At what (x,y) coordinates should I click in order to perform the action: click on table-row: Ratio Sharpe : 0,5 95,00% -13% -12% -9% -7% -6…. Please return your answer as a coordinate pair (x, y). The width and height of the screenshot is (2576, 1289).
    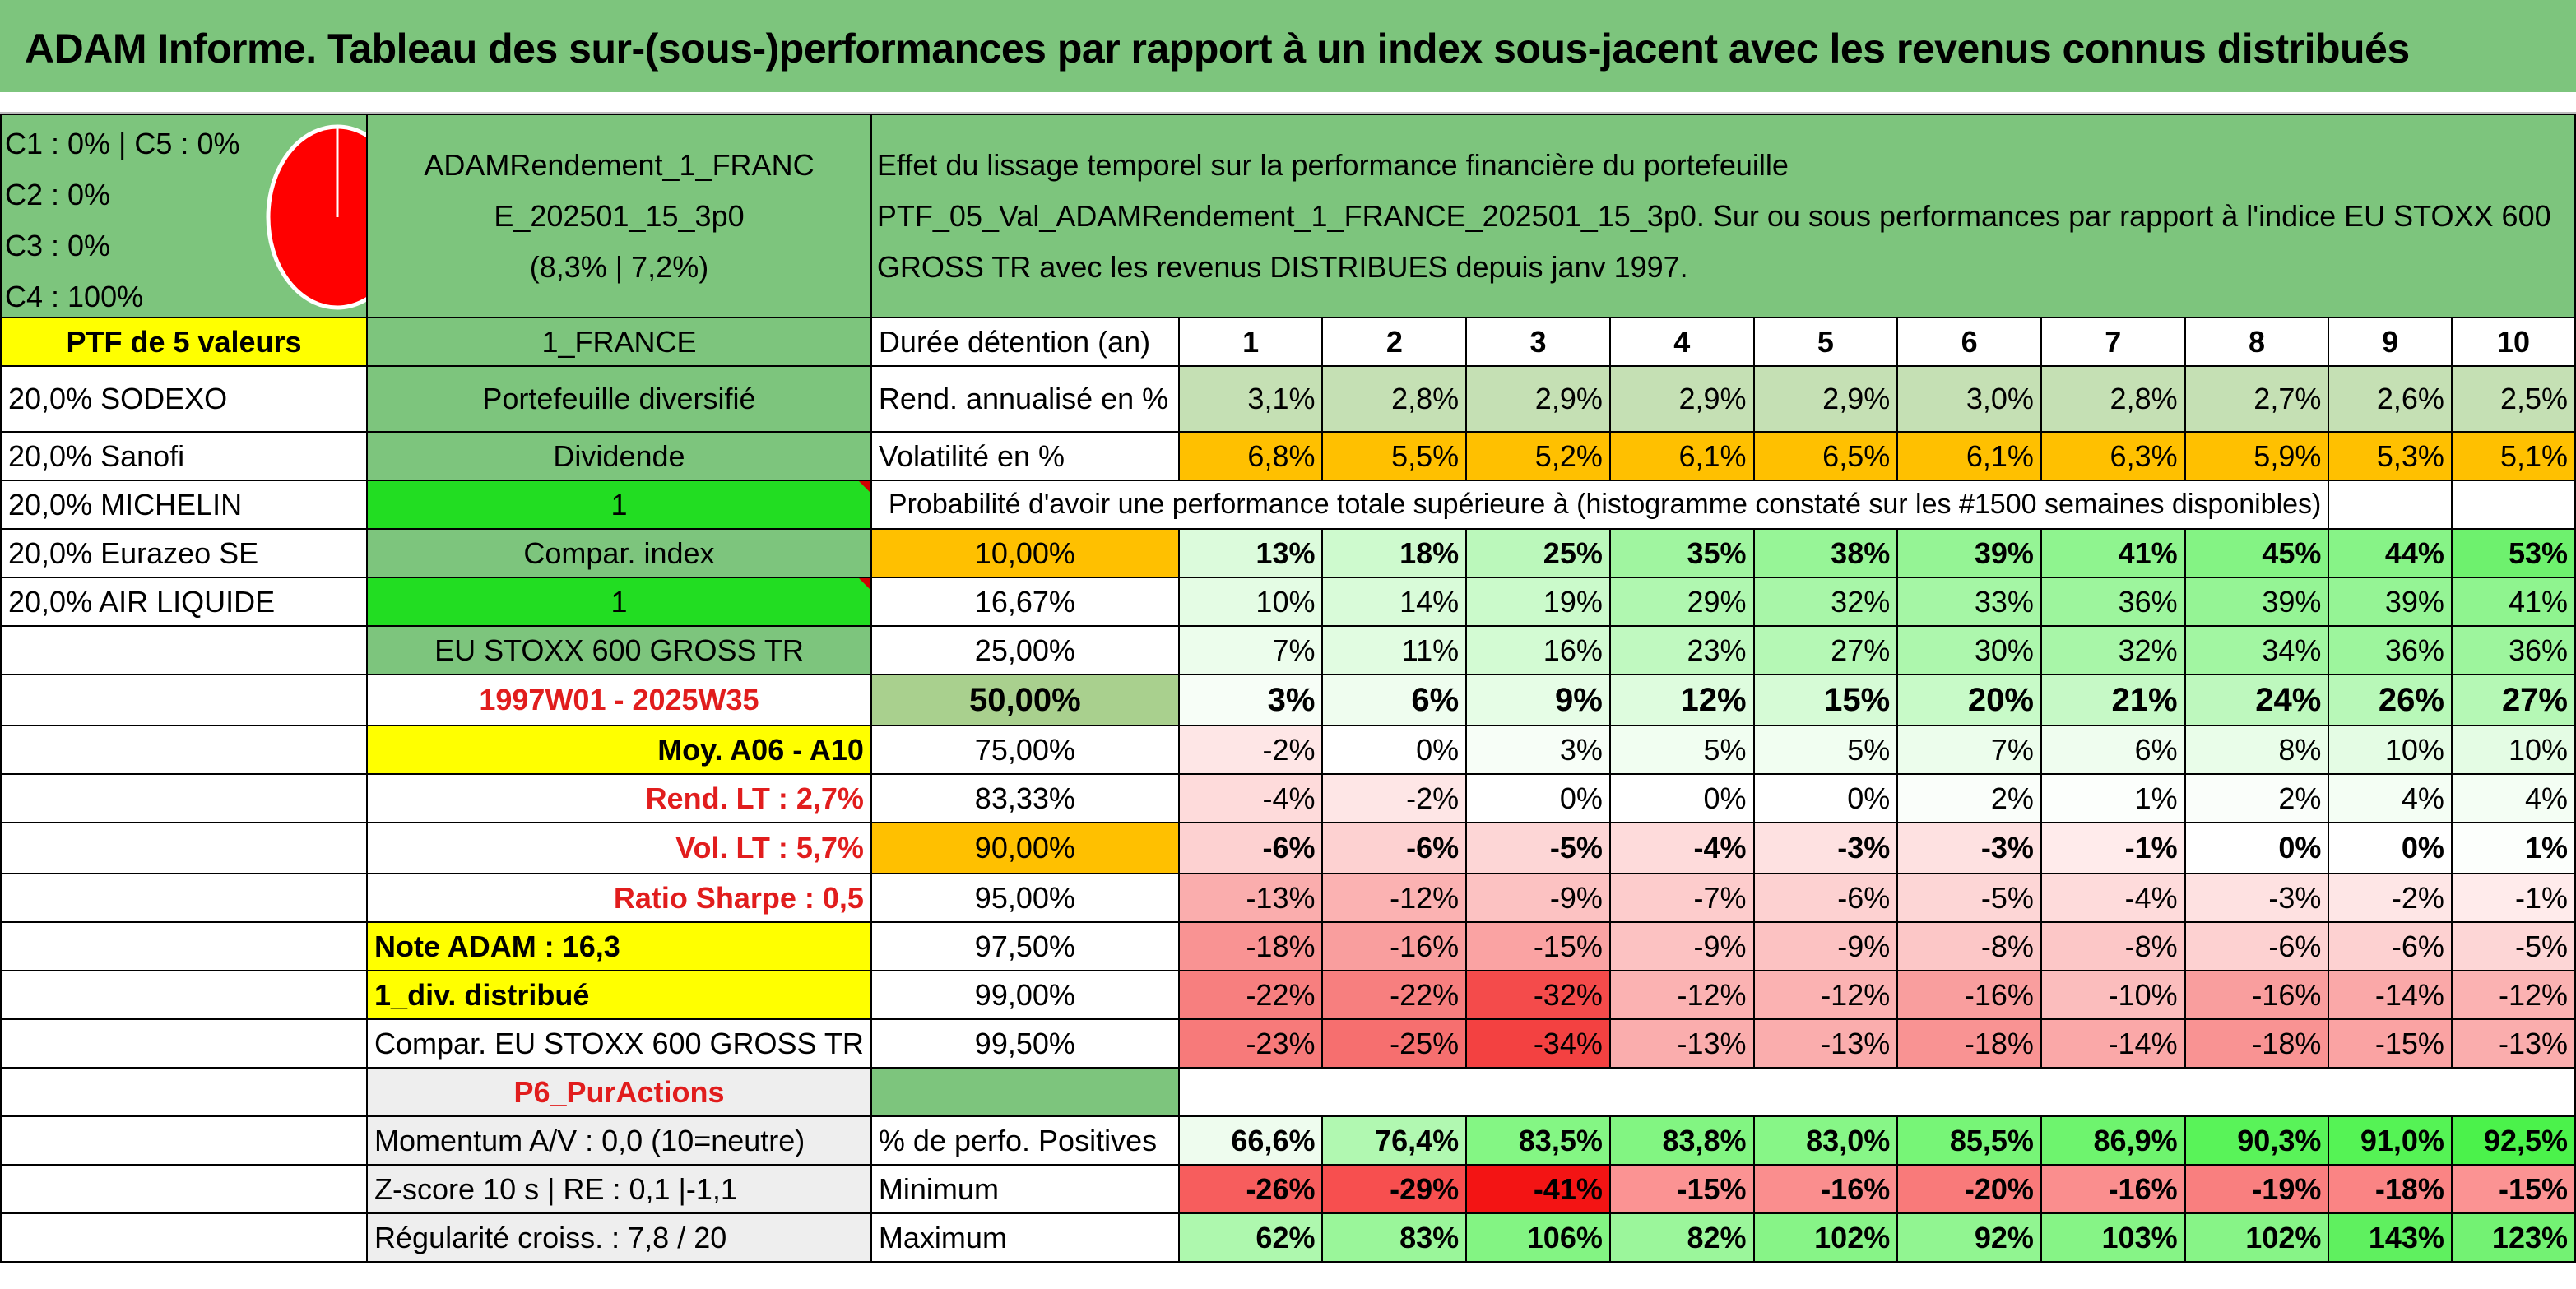
    Looking at the image, I should click on (1288, 898).